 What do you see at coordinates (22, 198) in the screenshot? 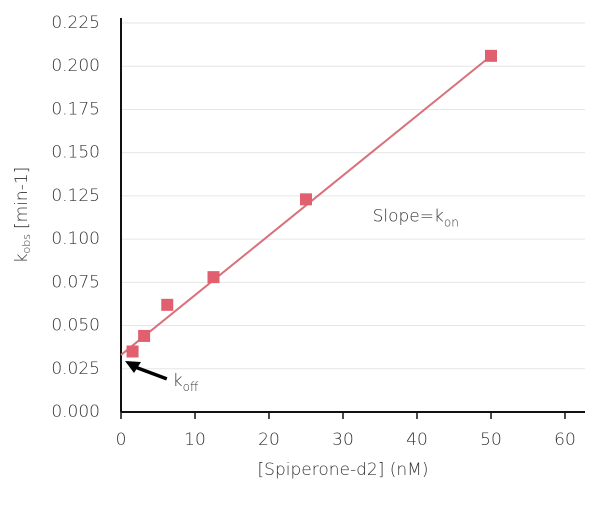
I see `y-label-unit: [min-1]` at bounding box center [22, 198].